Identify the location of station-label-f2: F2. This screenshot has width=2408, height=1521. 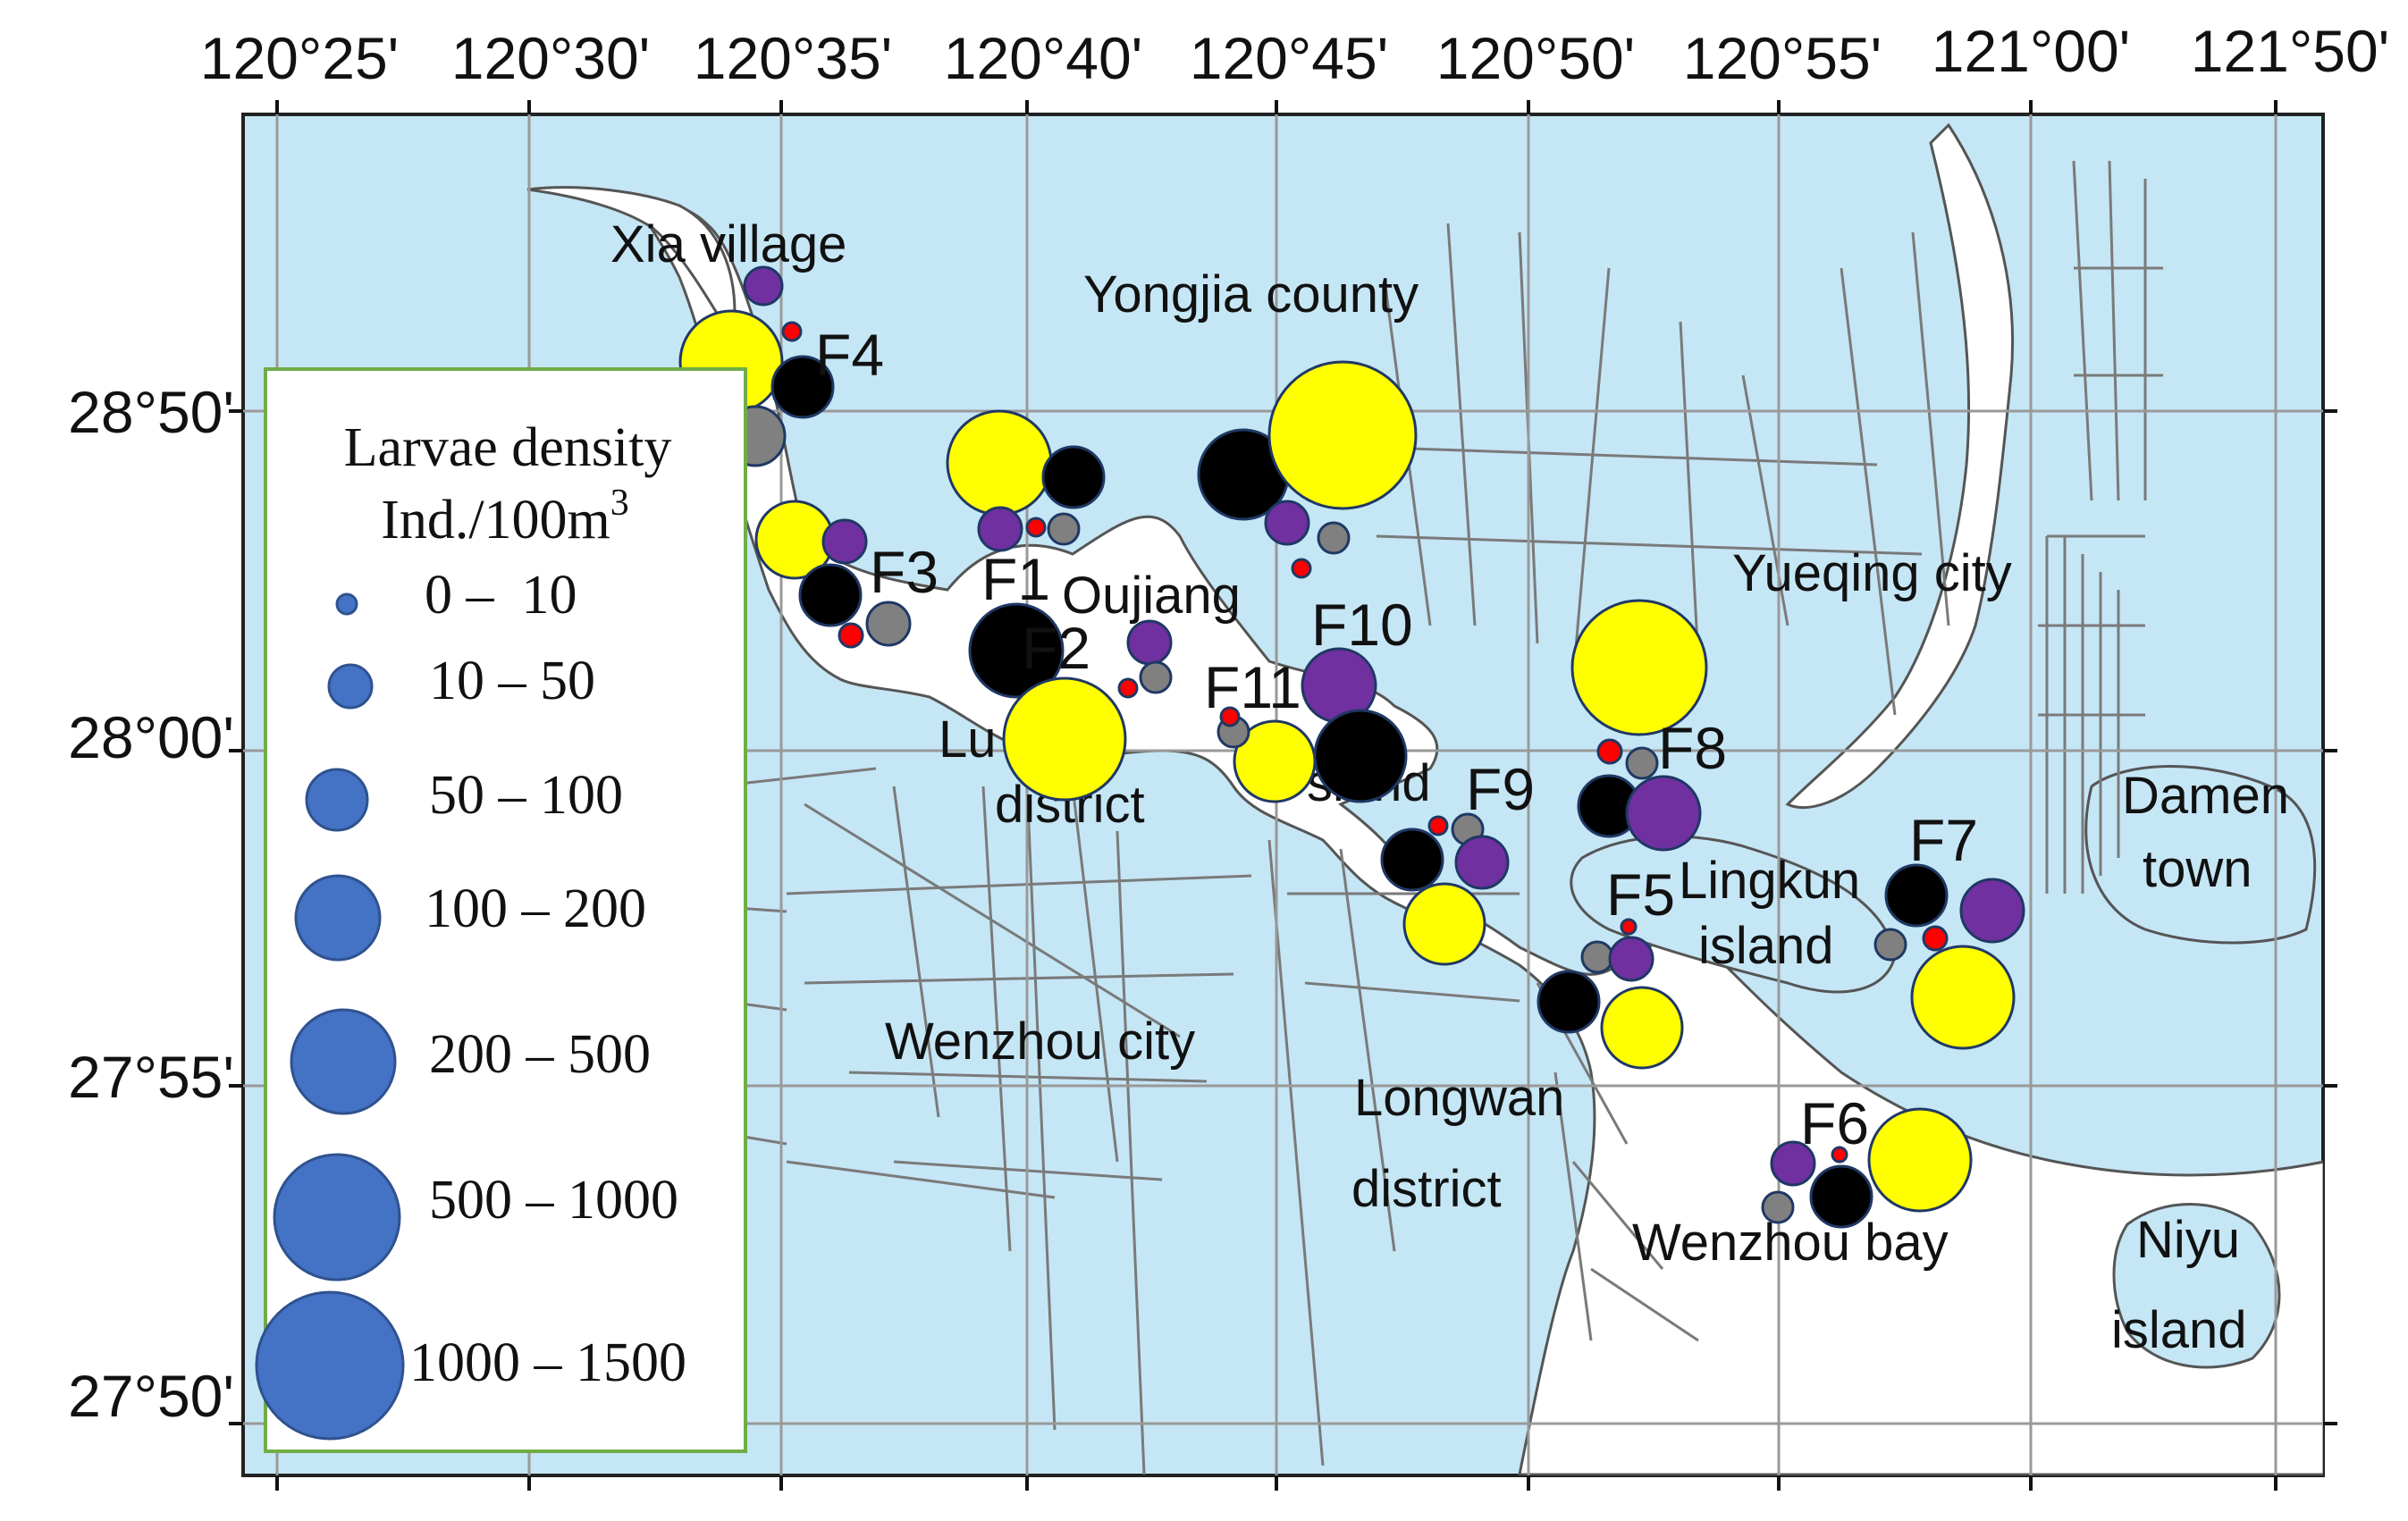
(1056, 648).